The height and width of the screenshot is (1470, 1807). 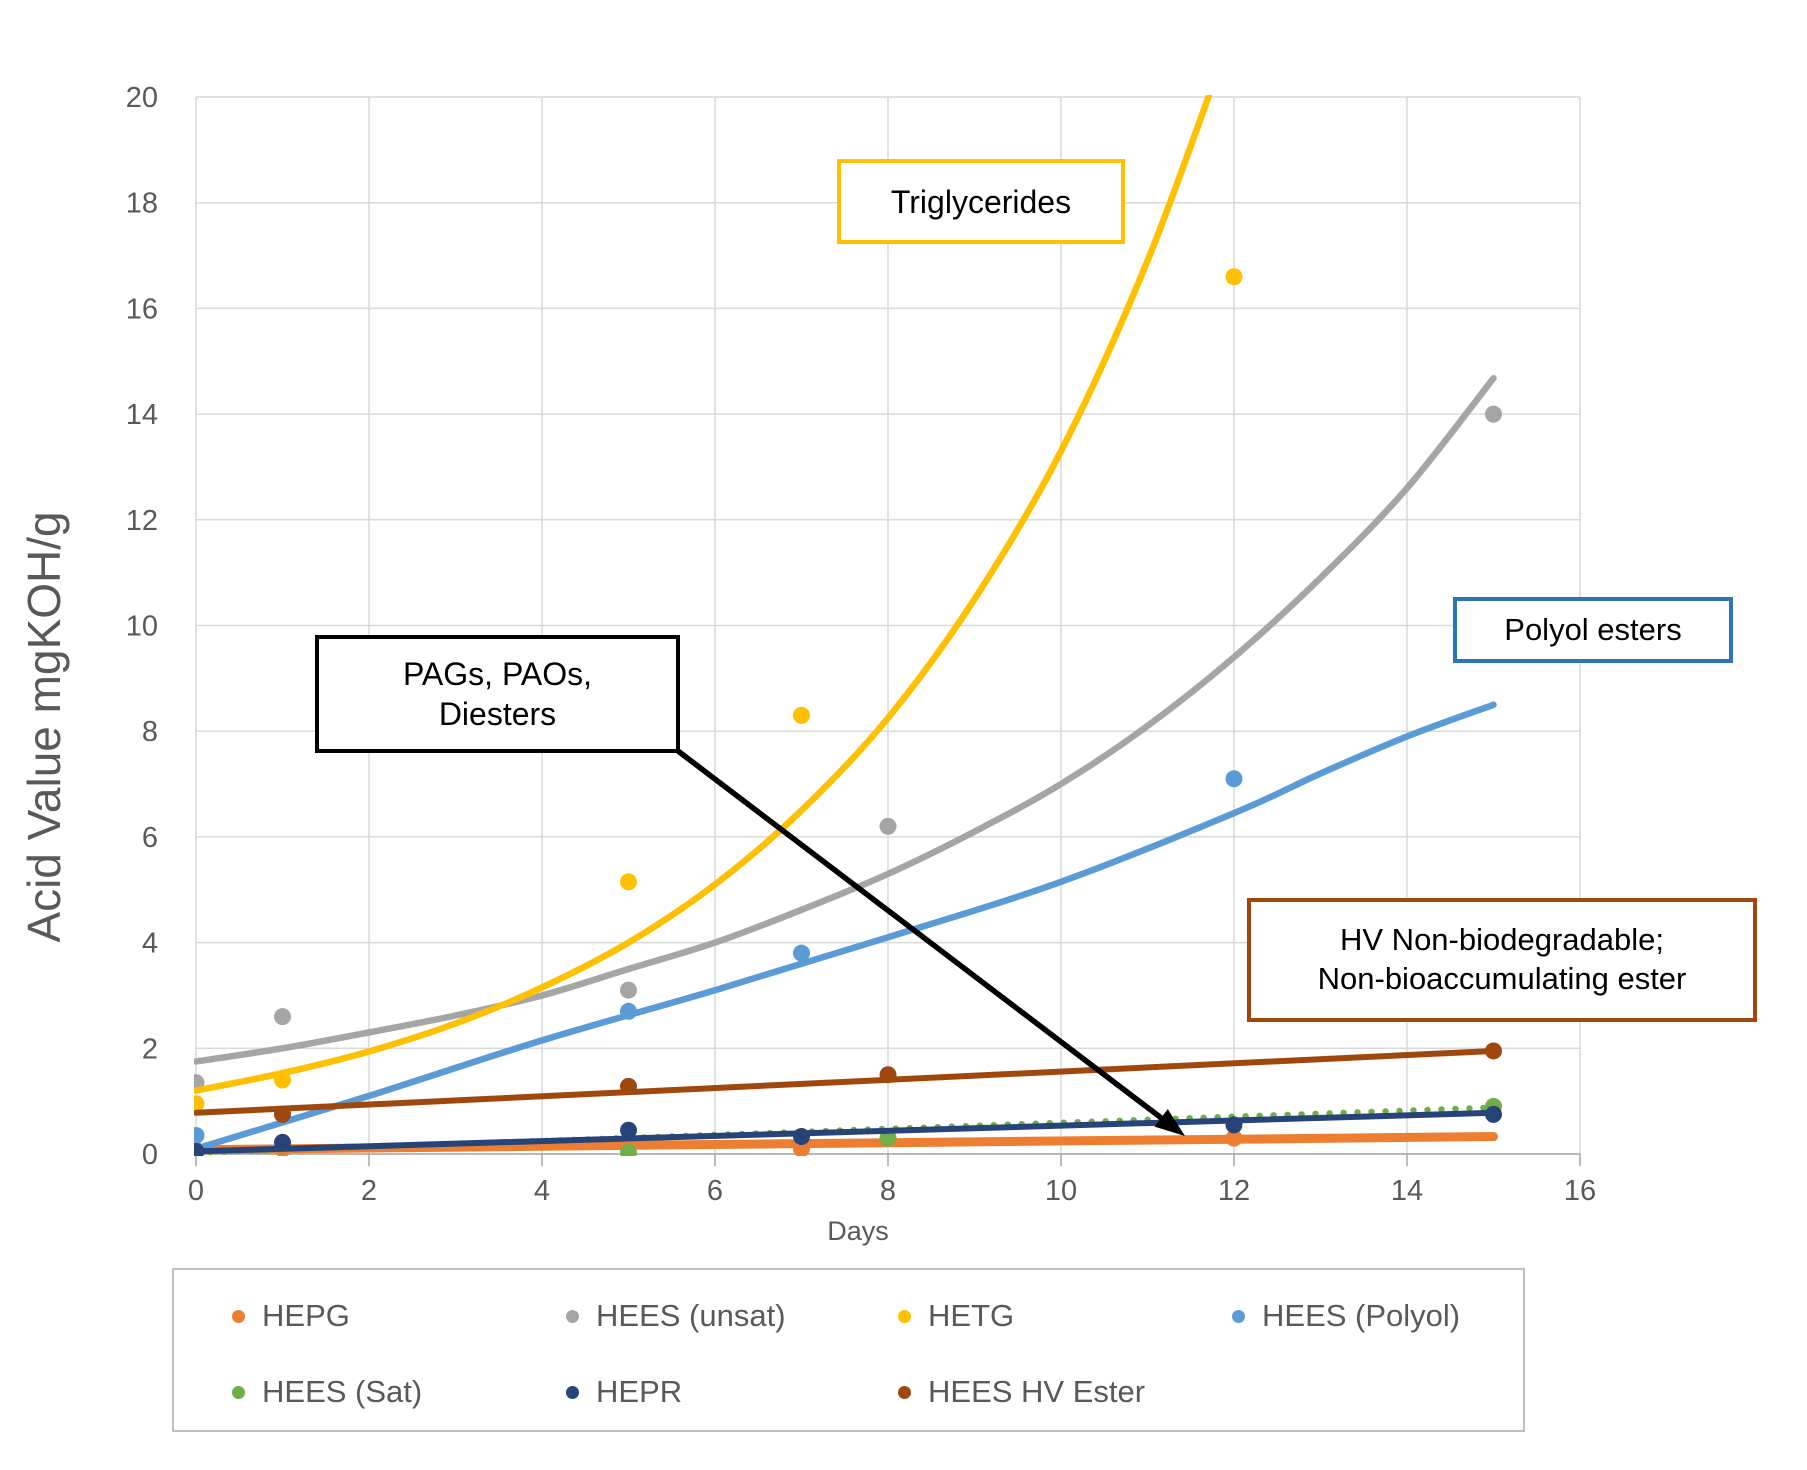 I want to click on legend-item-hees-sat: HEES (Sat), so click(x=327, y=1391).